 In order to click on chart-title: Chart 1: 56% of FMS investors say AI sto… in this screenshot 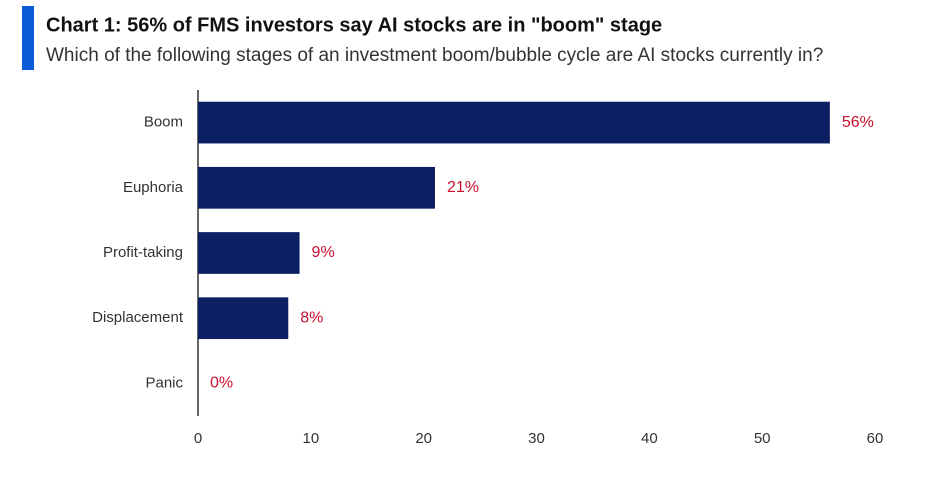, I will do `click(354, 25)`.